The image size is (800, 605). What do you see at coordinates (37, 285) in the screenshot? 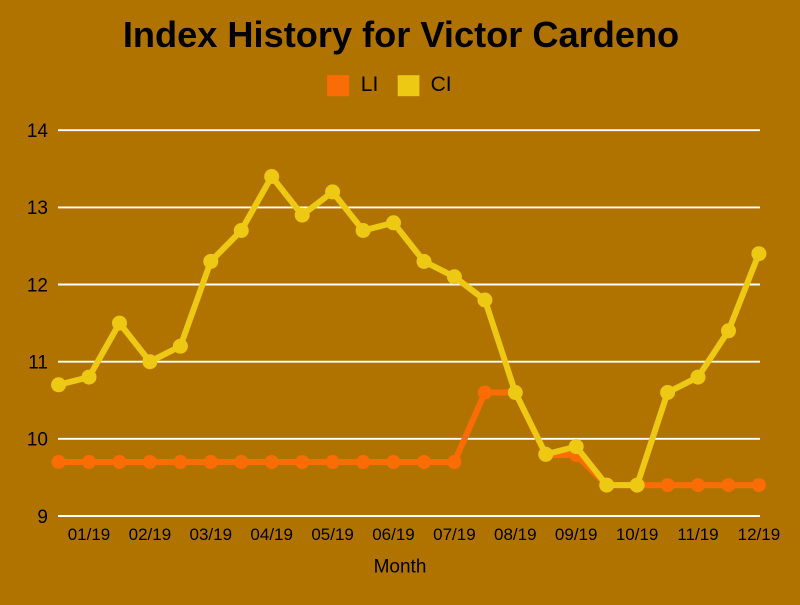
I see `svg-text: 12` at bounding box center [37, 285].